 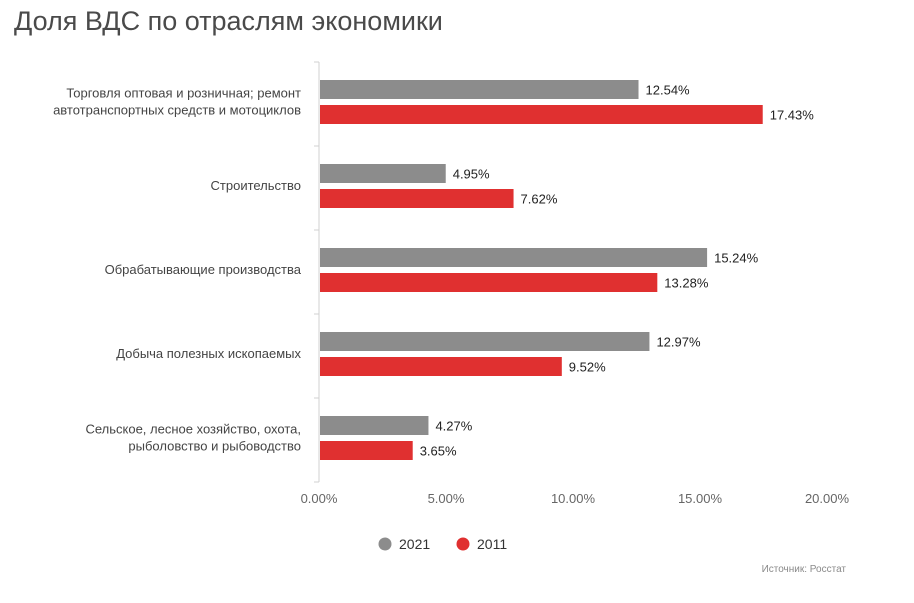 I want to click on x-tick-label: 5.00%, so click(x=446, y=498).